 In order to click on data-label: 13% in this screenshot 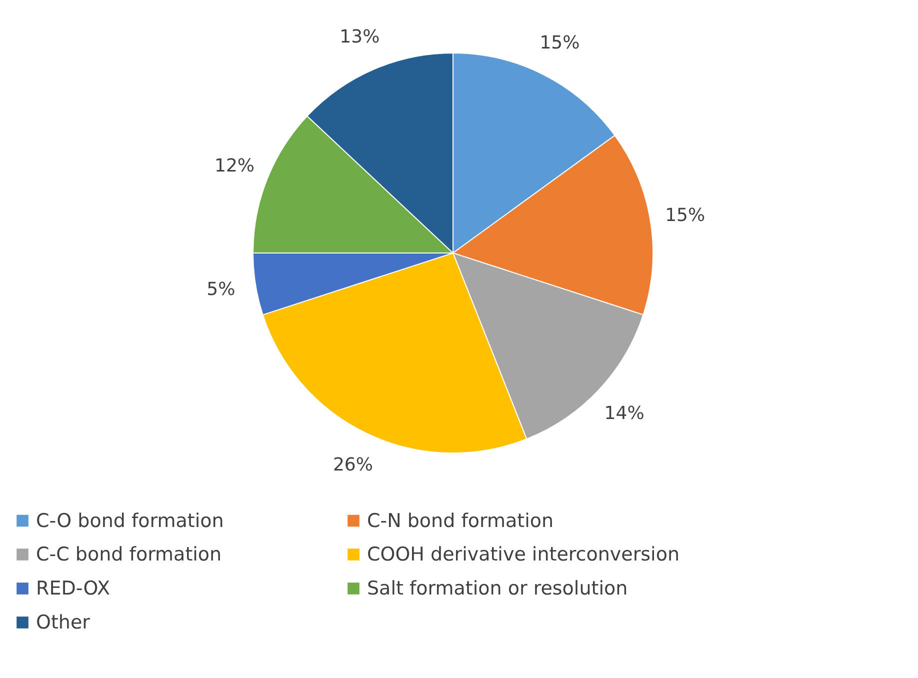, I will do `click(360, 37)`.